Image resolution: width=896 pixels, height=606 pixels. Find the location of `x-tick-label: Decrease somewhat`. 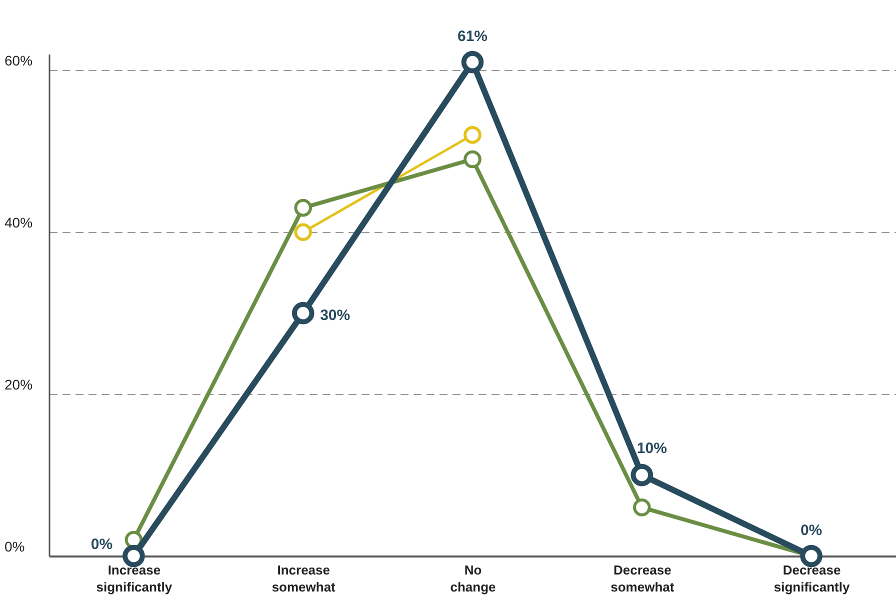

x-tick-label: Decrease somewhat is located at coordinates (642, 578).